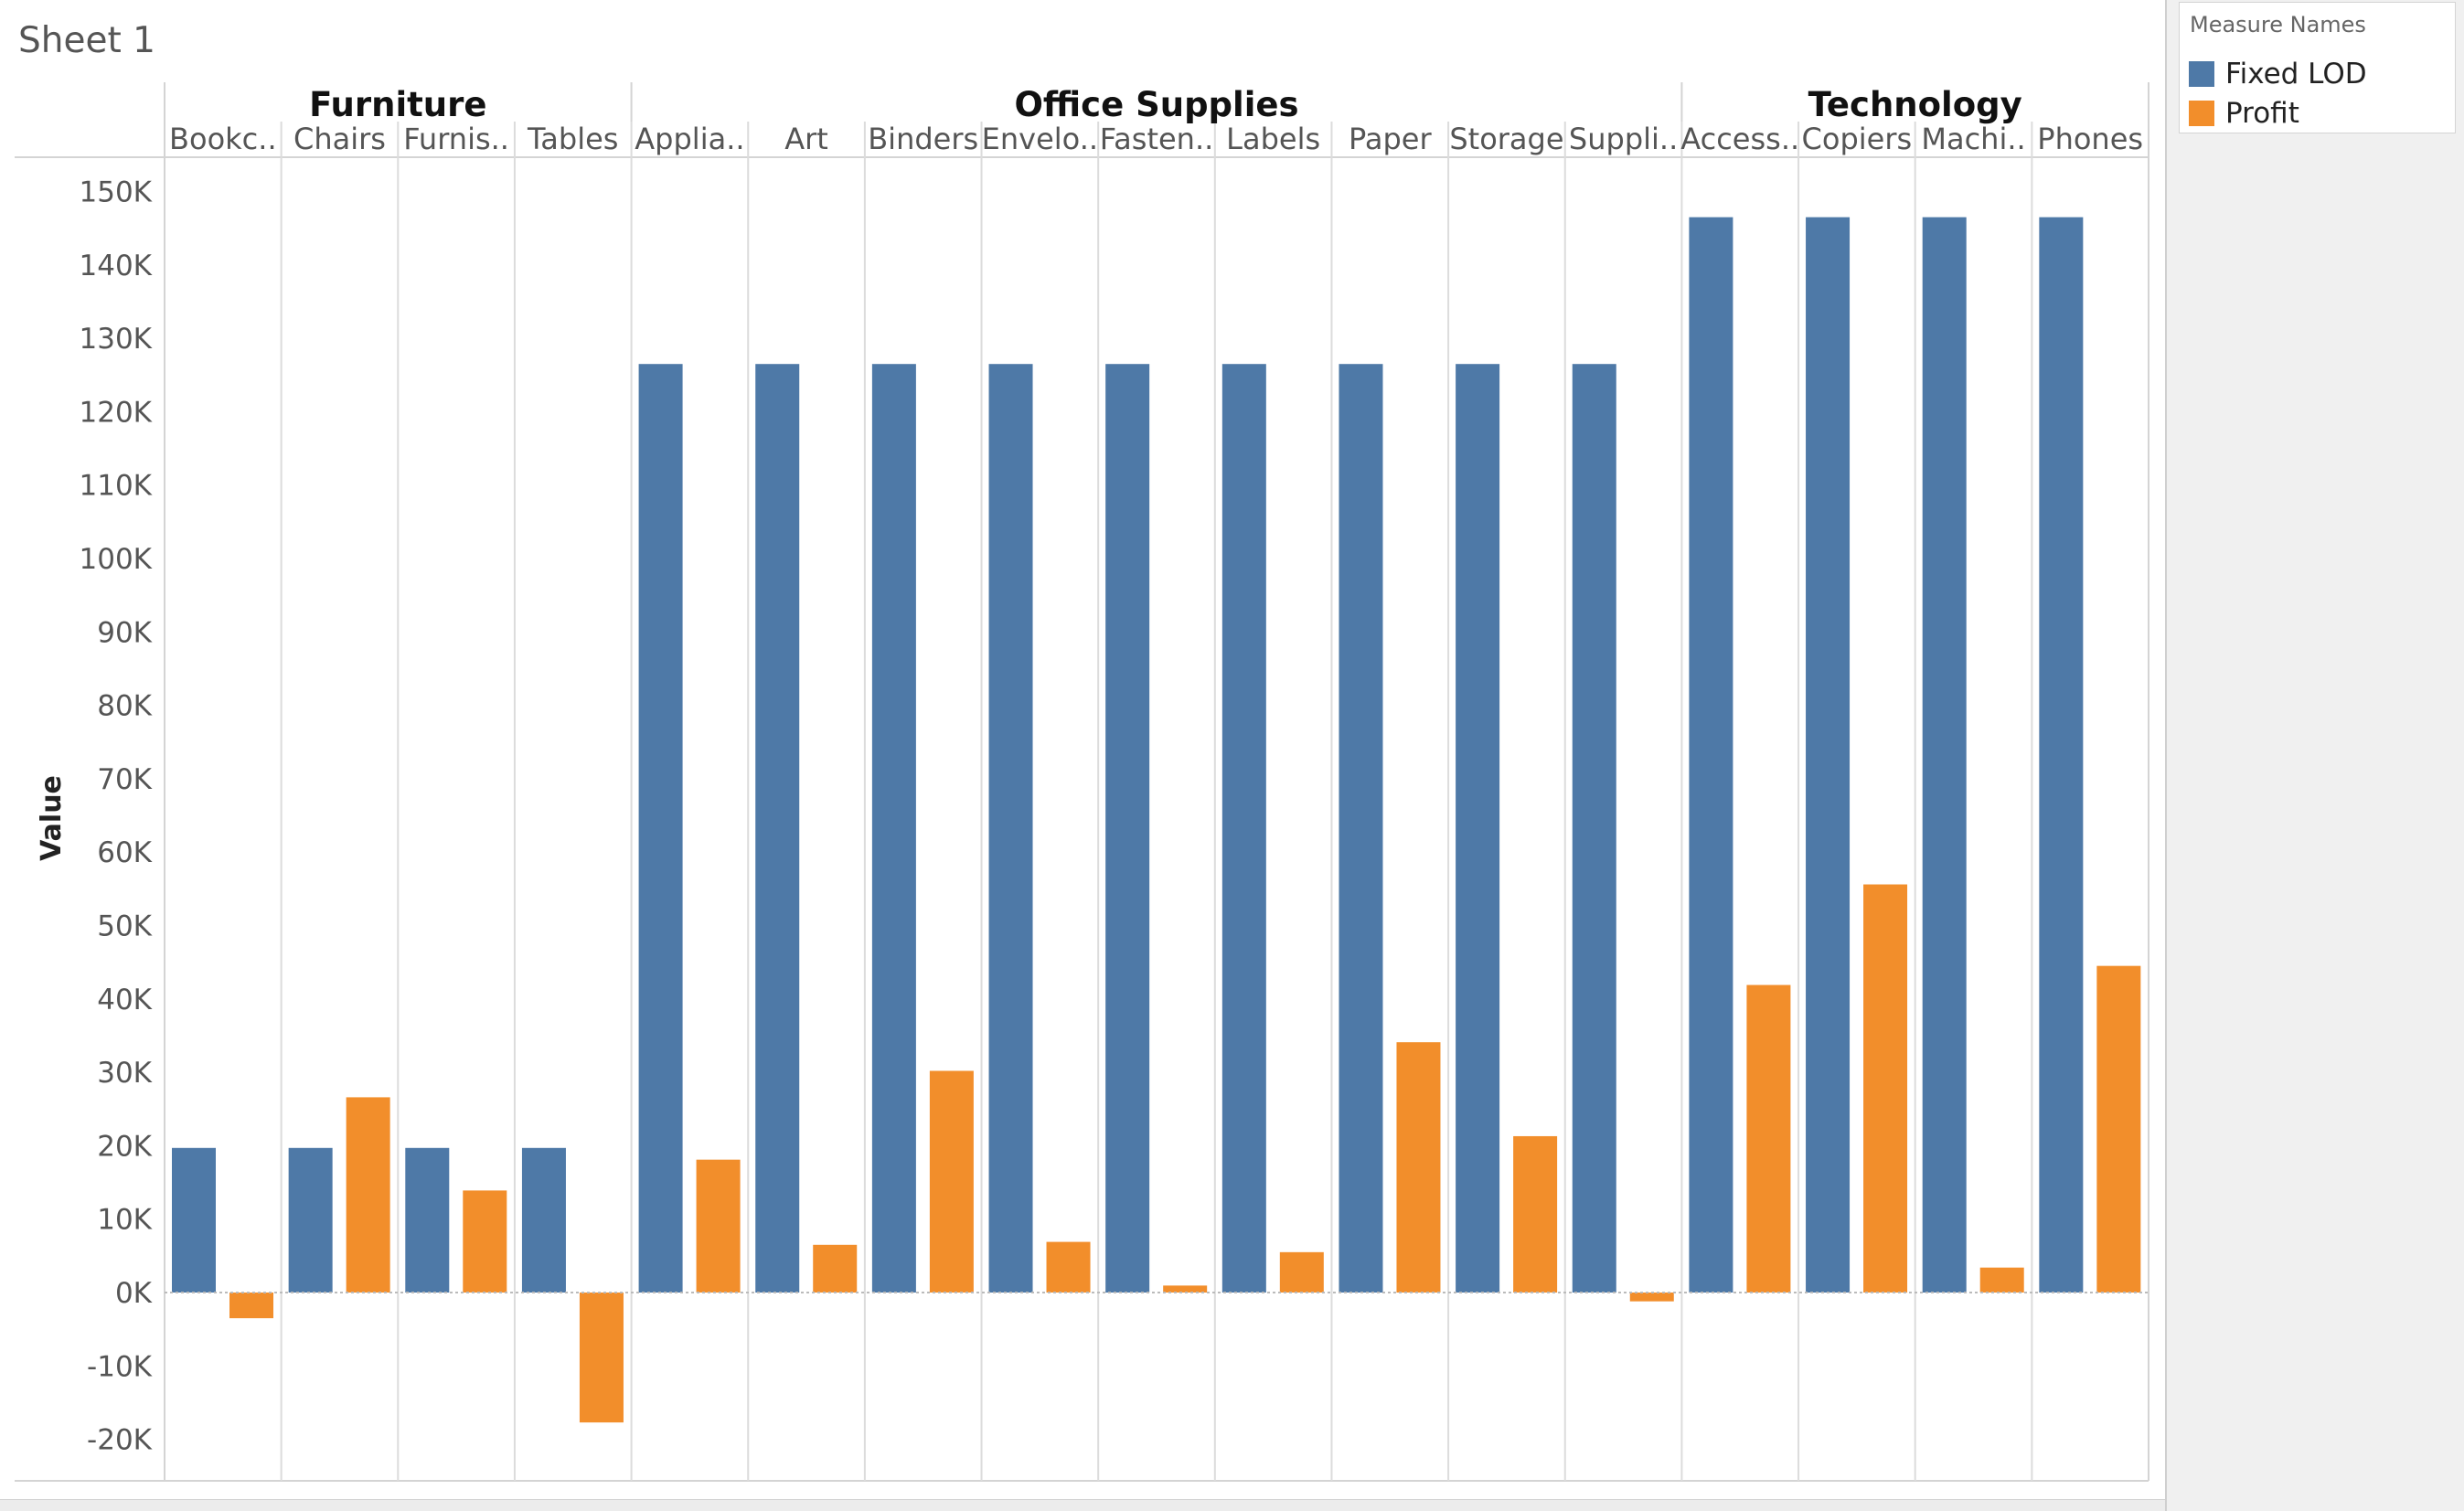 The width and height of the screenshot is (2464, 1511). What do you see at coordinates (124, 632) in the screenshot?
I see `y-tick-label: 90K` at bounding box center [124, 632].